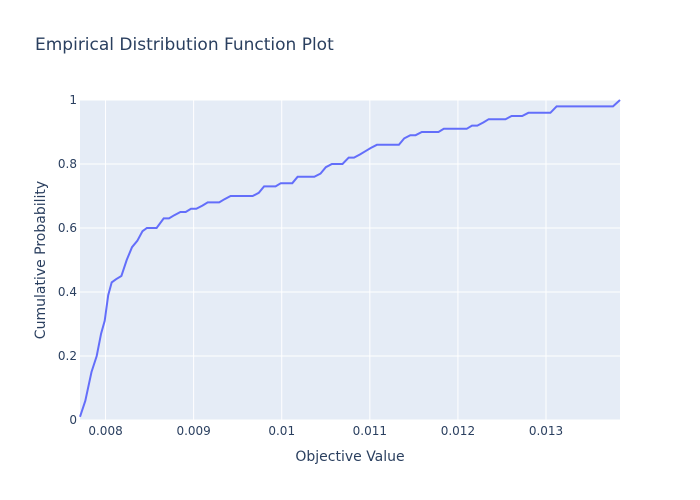 Image resolution: width=700 pixels, height=500 pixels. What do you see at coordinates (546, 431) in the screenshot?
I see `x-tick-label: 0.013` at bounding box center [546, 431].